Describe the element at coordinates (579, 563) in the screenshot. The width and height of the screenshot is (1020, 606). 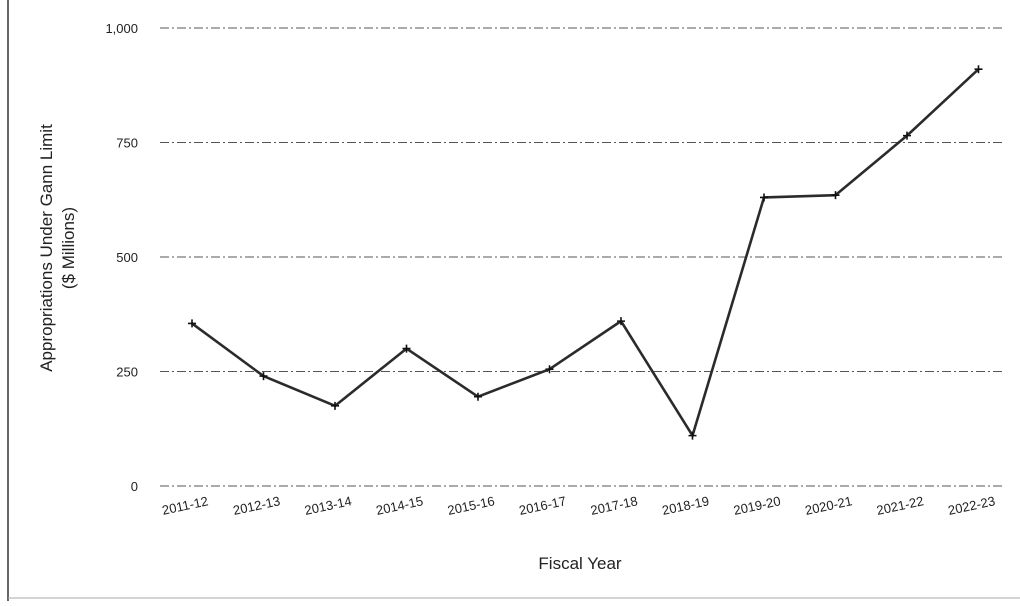
I see `x-axis-label: Fiscal Year` at that location.